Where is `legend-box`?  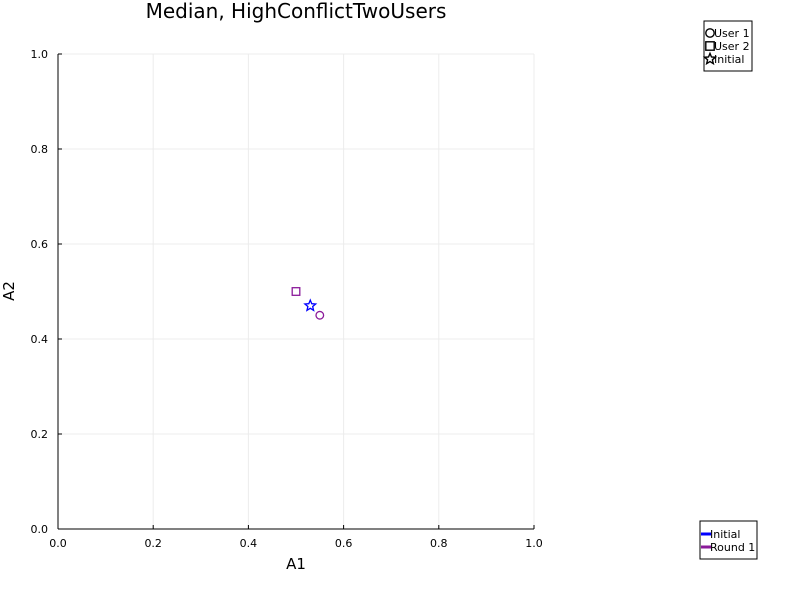 legend-box is located at coordinates (728, 540).